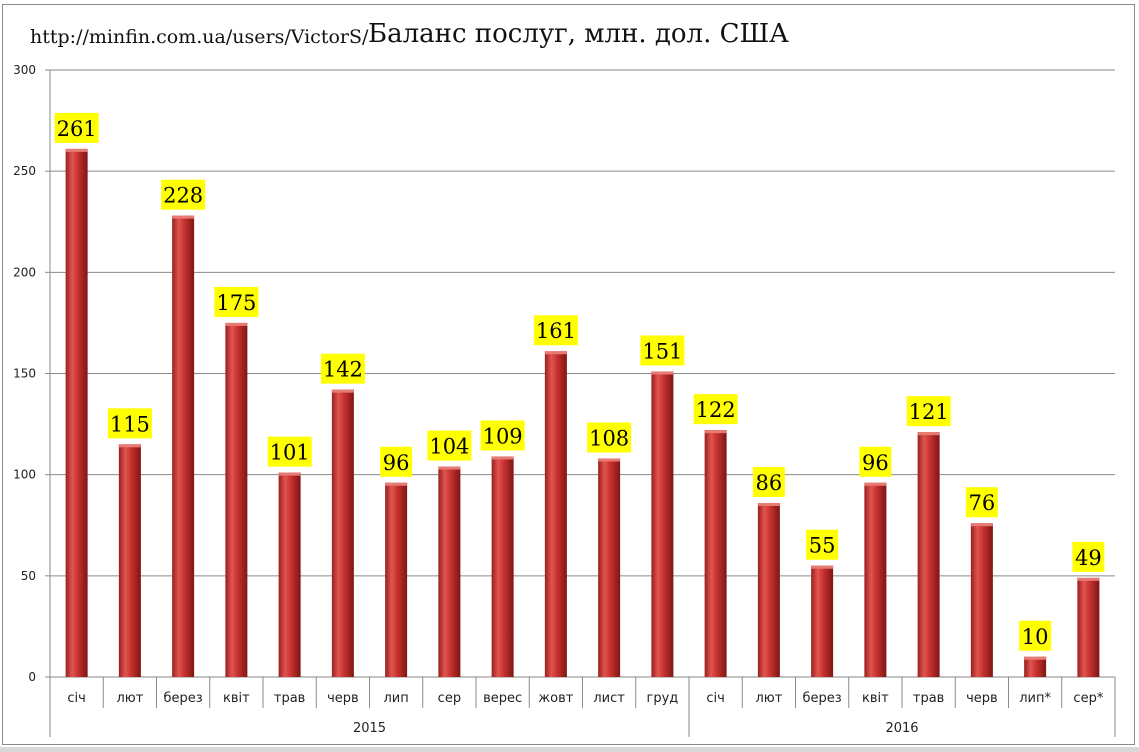 The width and height of the screenshot is (1139, 752). I want to click on chart-title: Баланс послуг, млн. дол. США, so click(578, 34).